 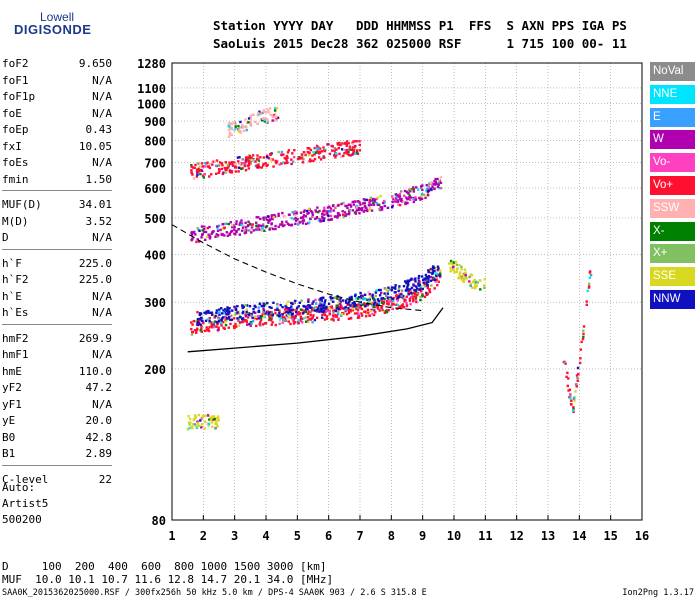 What do you see at coordinates (95, 371) in the screenshot?
I see `param-value: 110.0` at bounding box center [95, 371].